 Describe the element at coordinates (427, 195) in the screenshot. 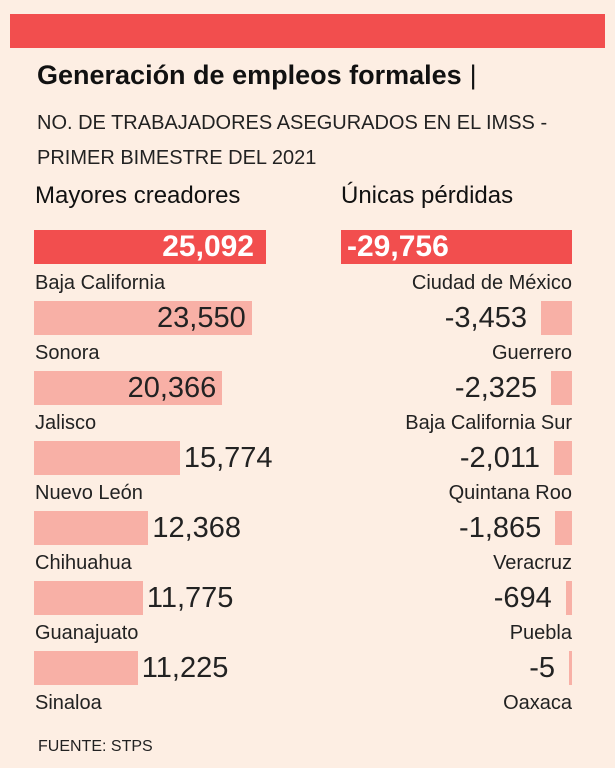

I see `right-column-title: Únicas pérdidas` at that location.